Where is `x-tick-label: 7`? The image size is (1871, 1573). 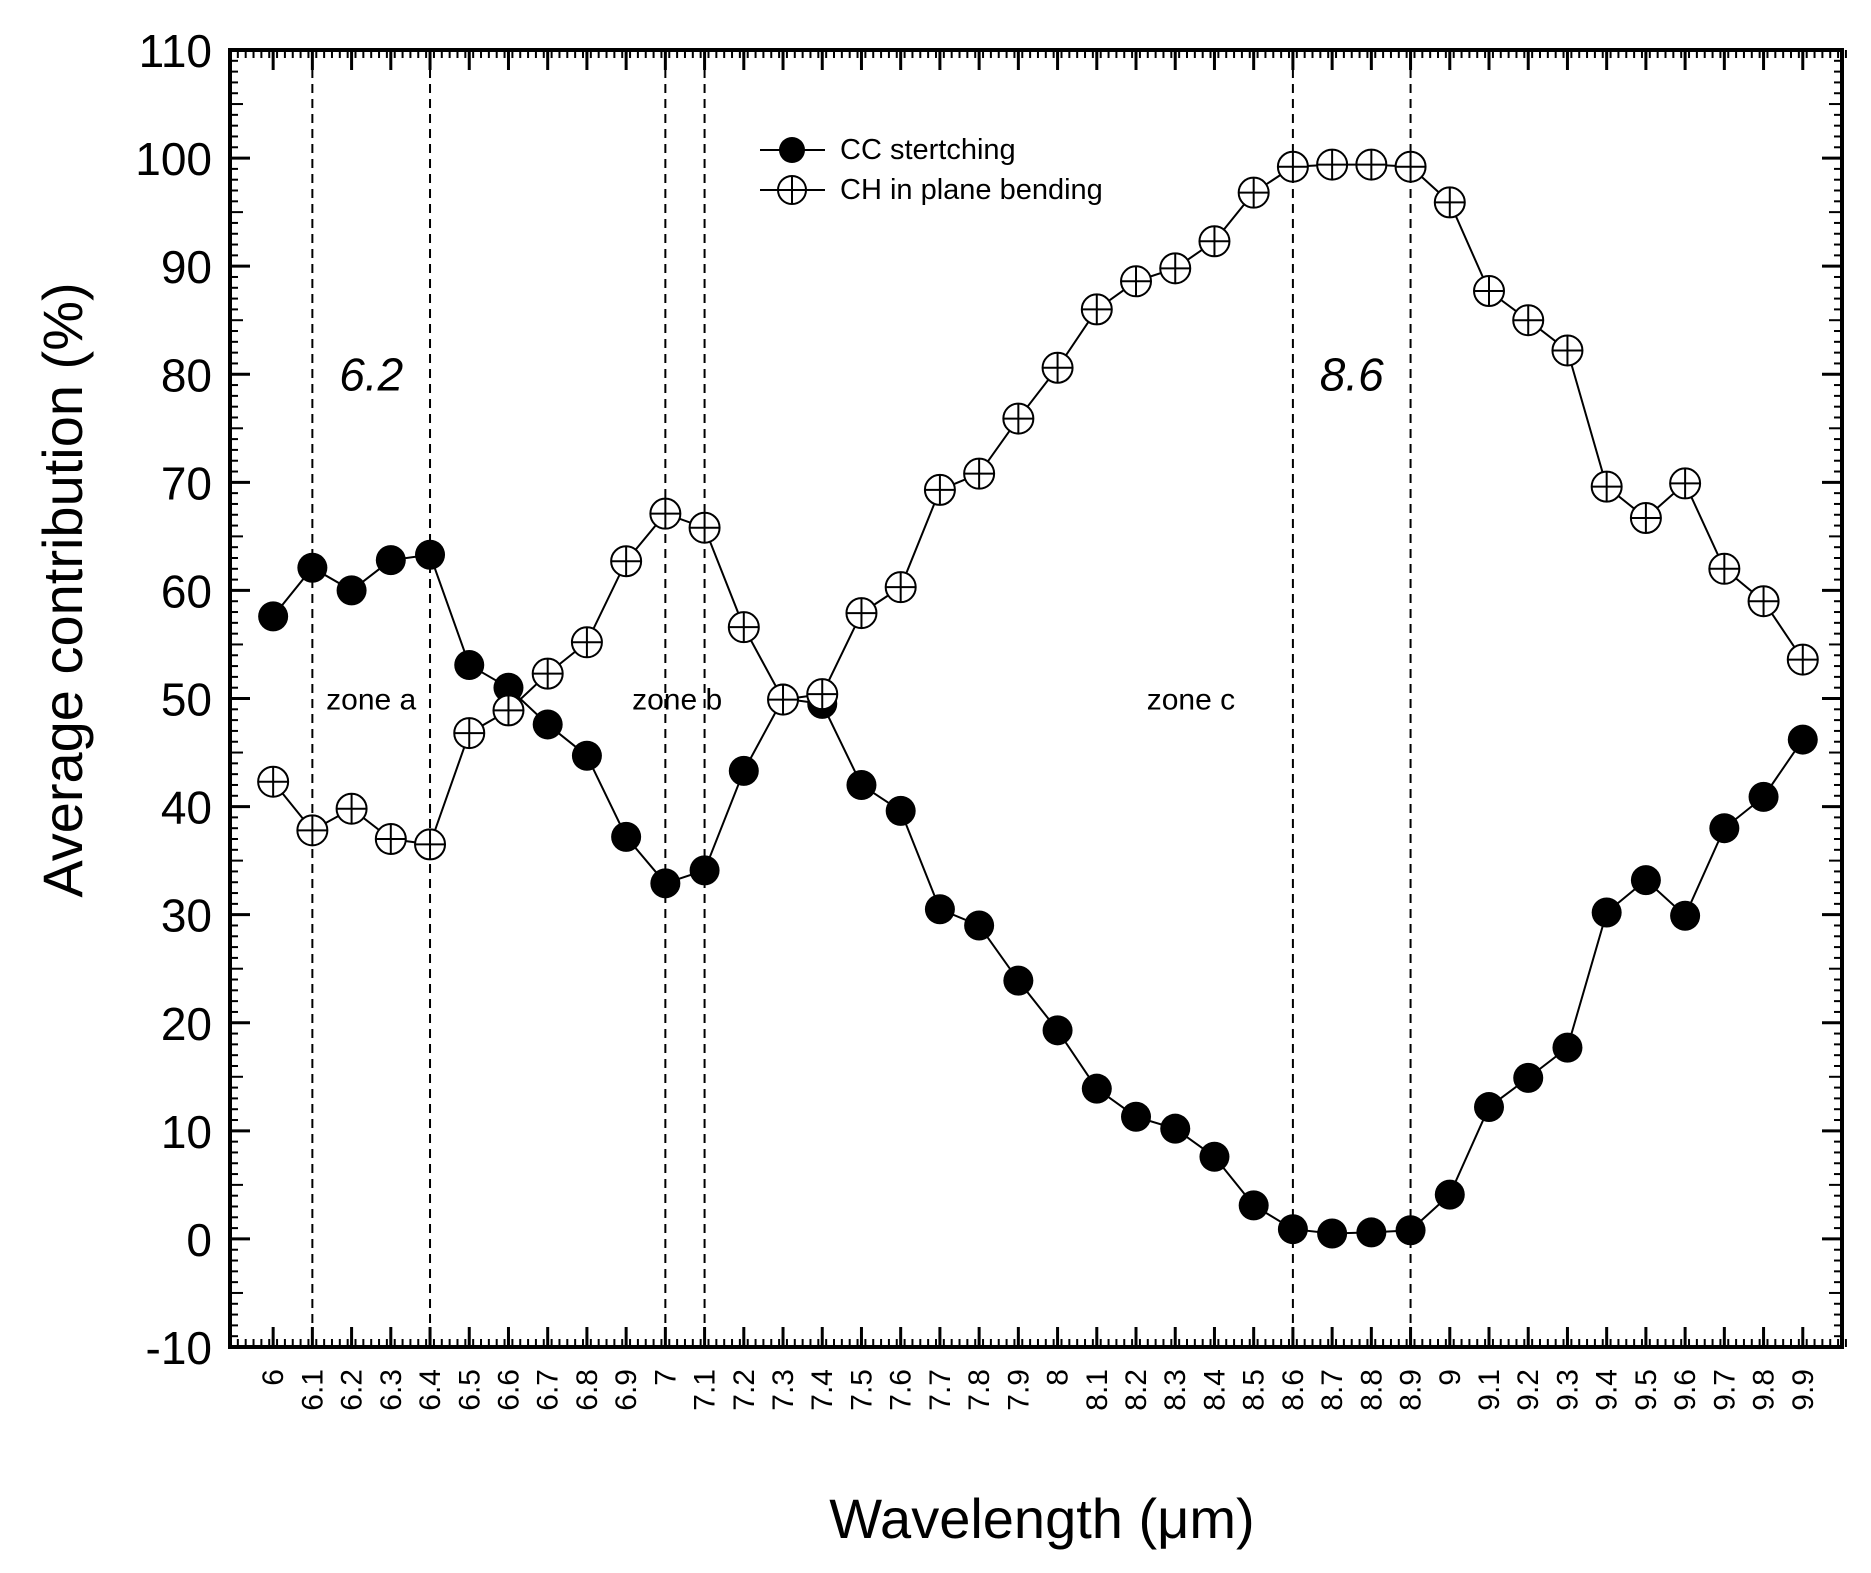 x-tick-label: 7 is located at coordinates (665, 1377).